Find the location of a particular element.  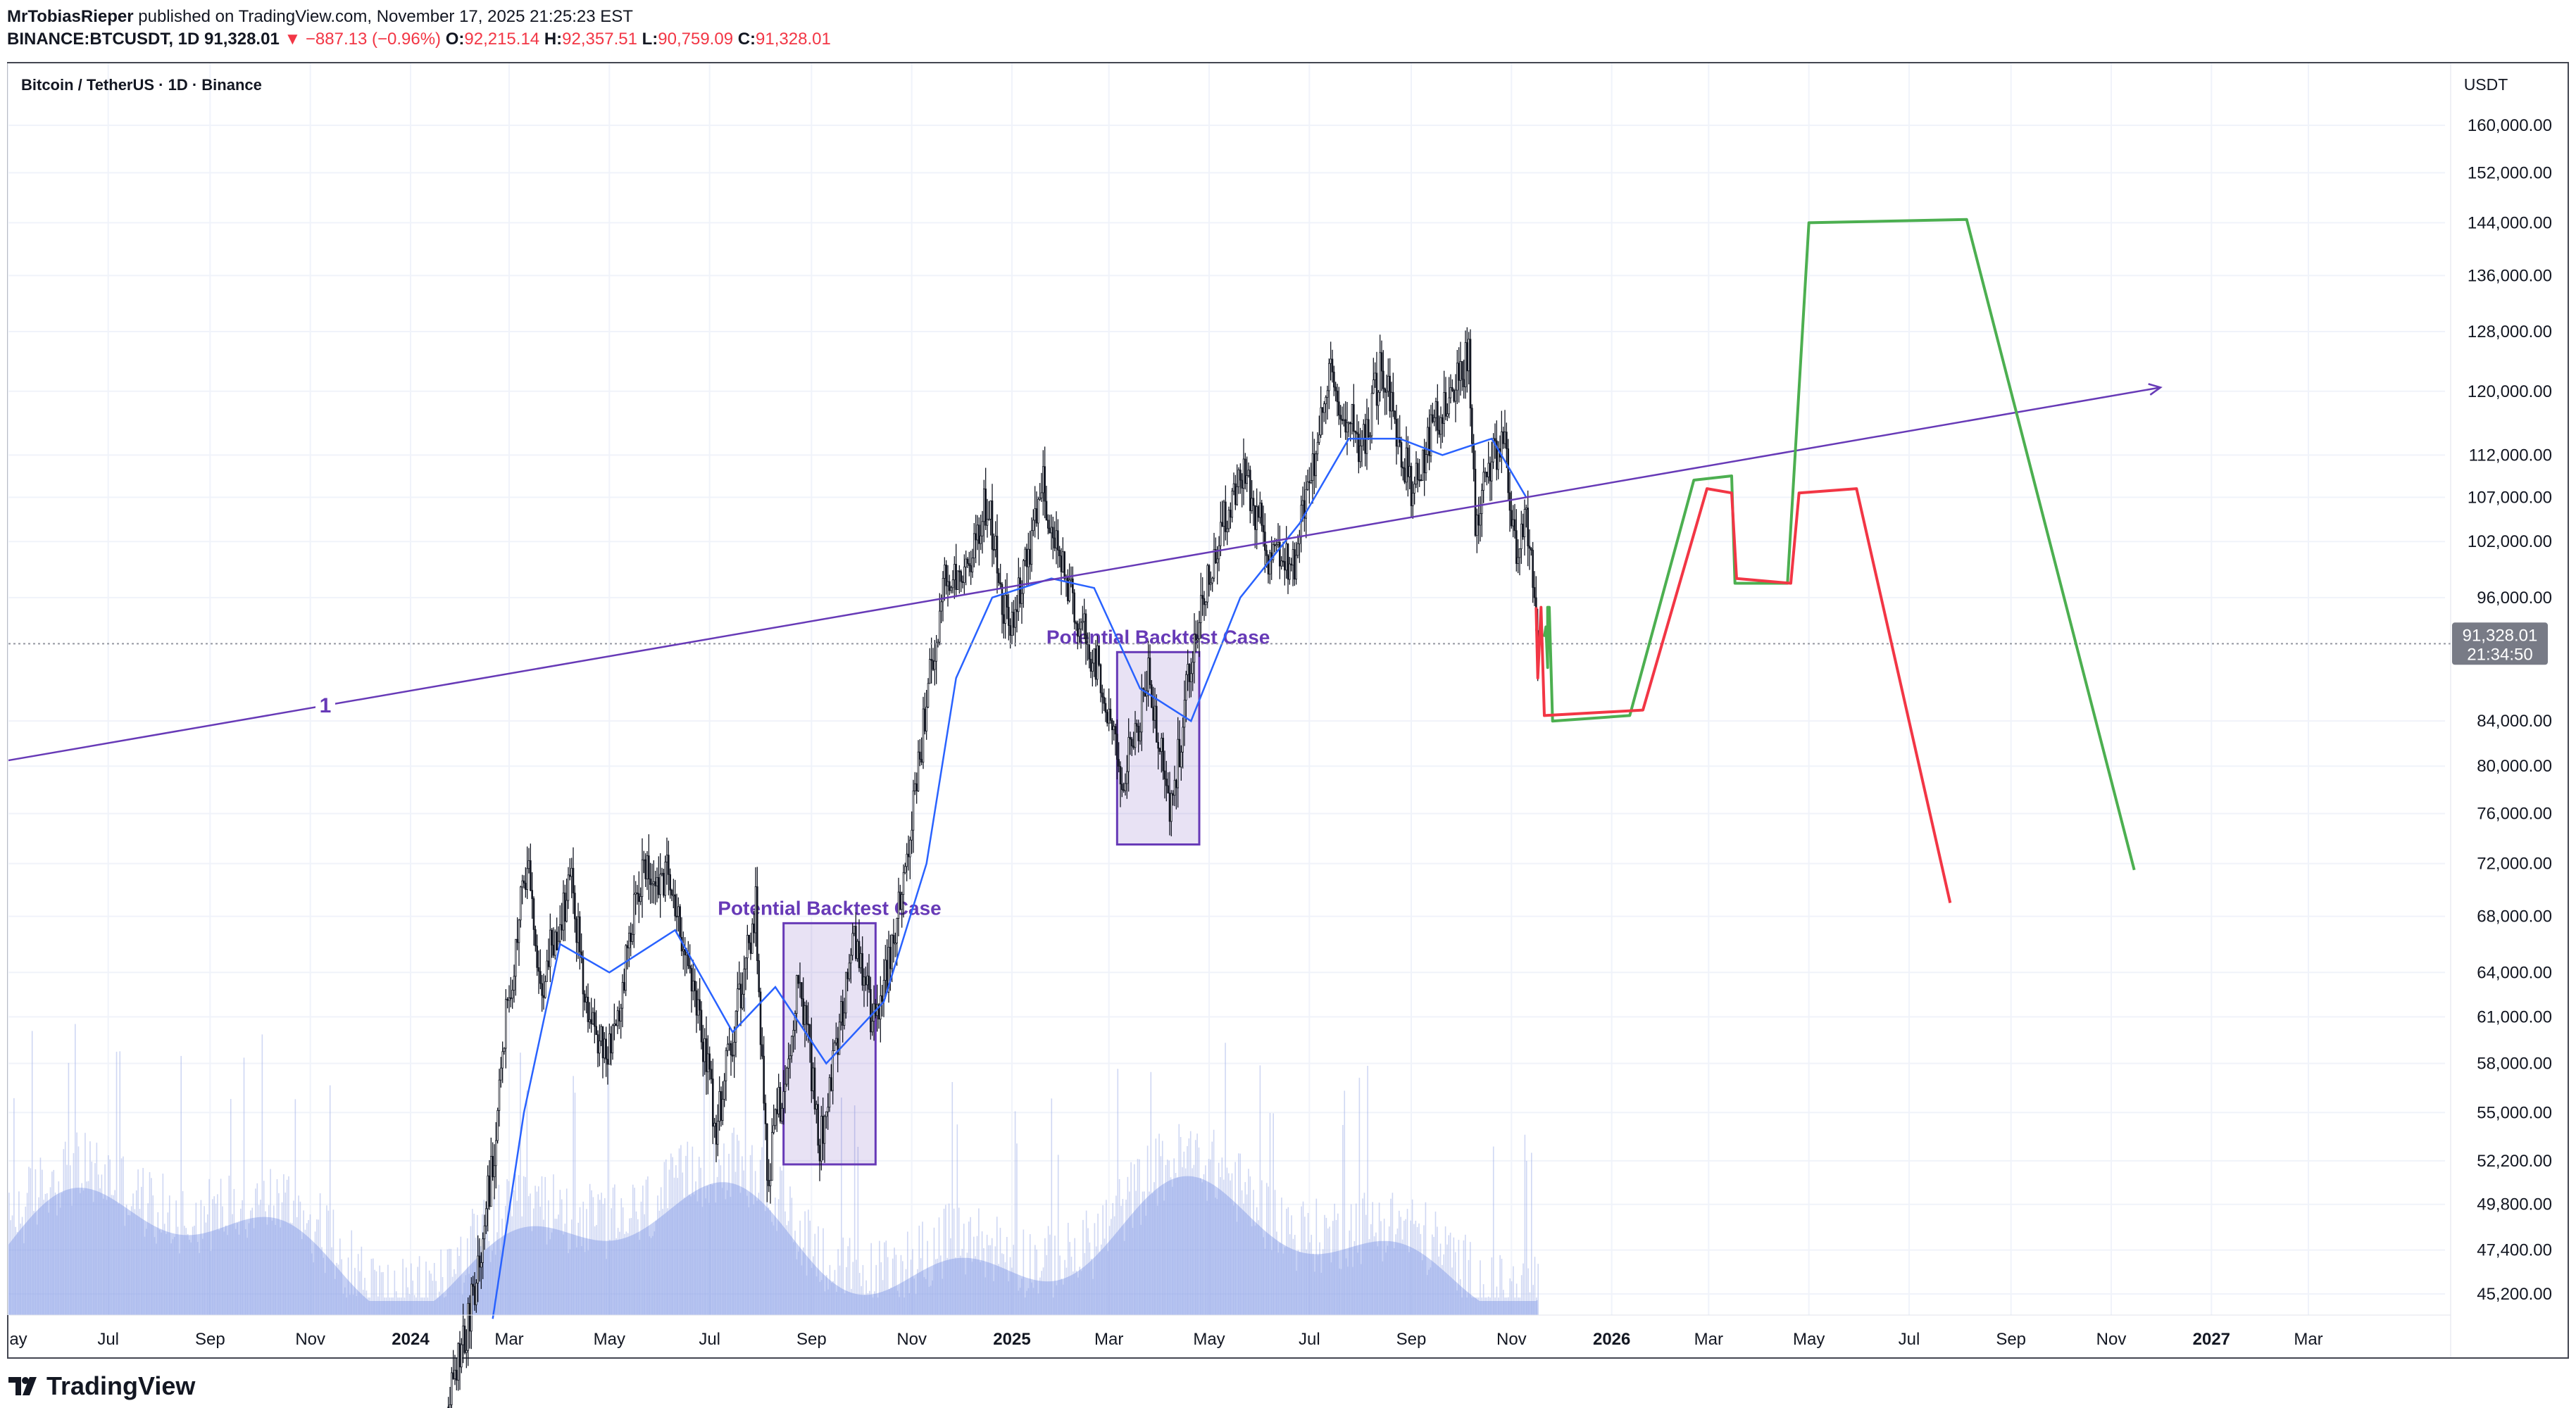

price-tick-label: 61,000.00 is located at coordinates (2514, 1016).